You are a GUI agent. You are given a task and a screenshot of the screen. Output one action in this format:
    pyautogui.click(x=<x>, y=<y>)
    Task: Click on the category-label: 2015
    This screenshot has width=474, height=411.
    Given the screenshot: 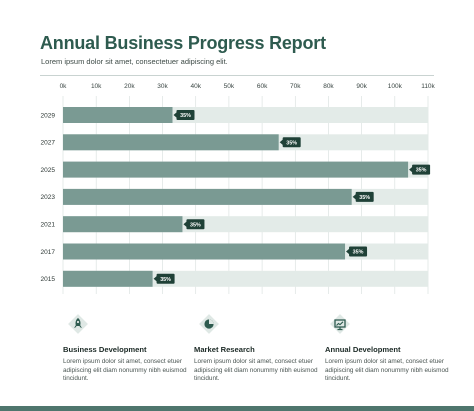 What is the action you would take?
    pyautogui.click(x=48, y=279)
    